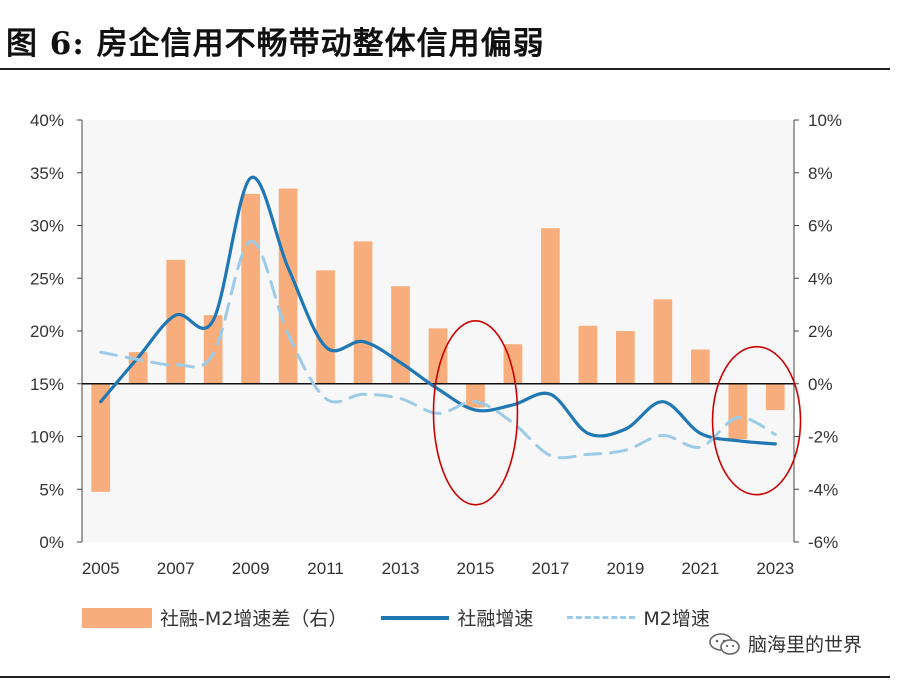 This screenshot has height=682, width=912. I want to click on right-axis-tick-label: 4%, so click(820, 278).